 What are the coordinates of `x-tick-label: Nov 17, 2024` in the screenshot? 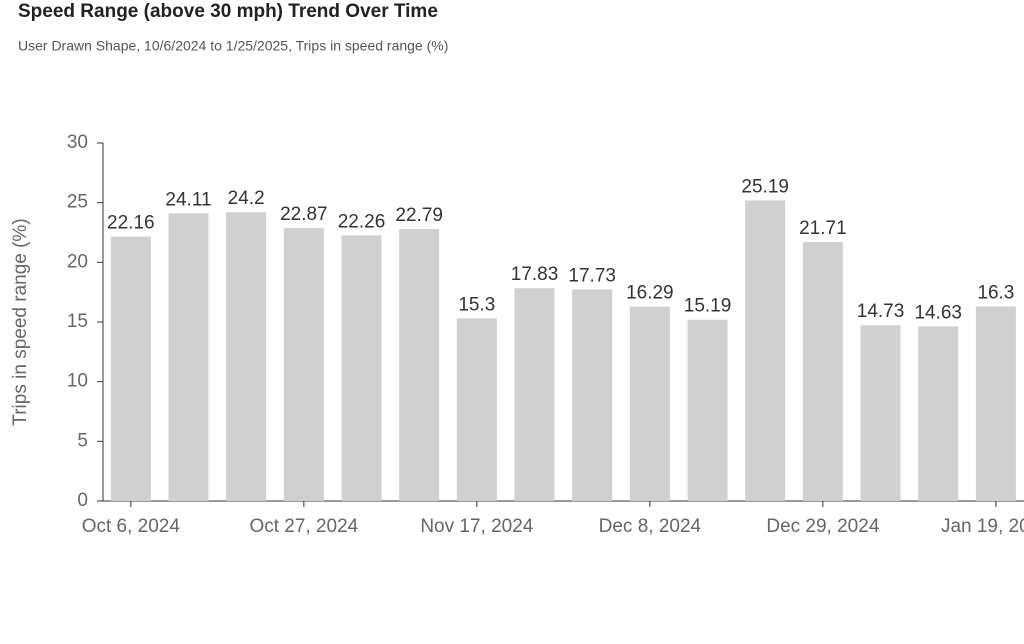 It's located at (476, 526).